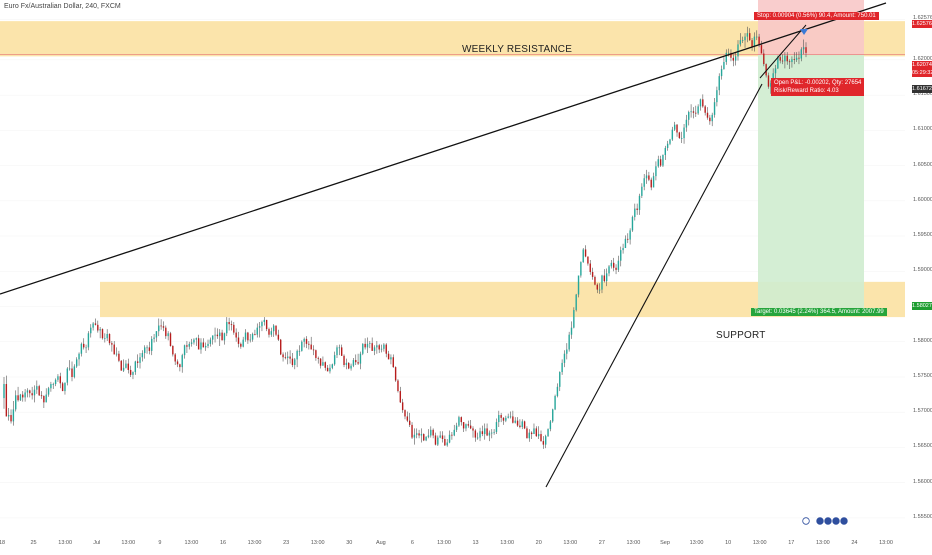 The height and width of the screenshot is (555, 932). I want to click on x-tick-label: 24, so click(854, 543).